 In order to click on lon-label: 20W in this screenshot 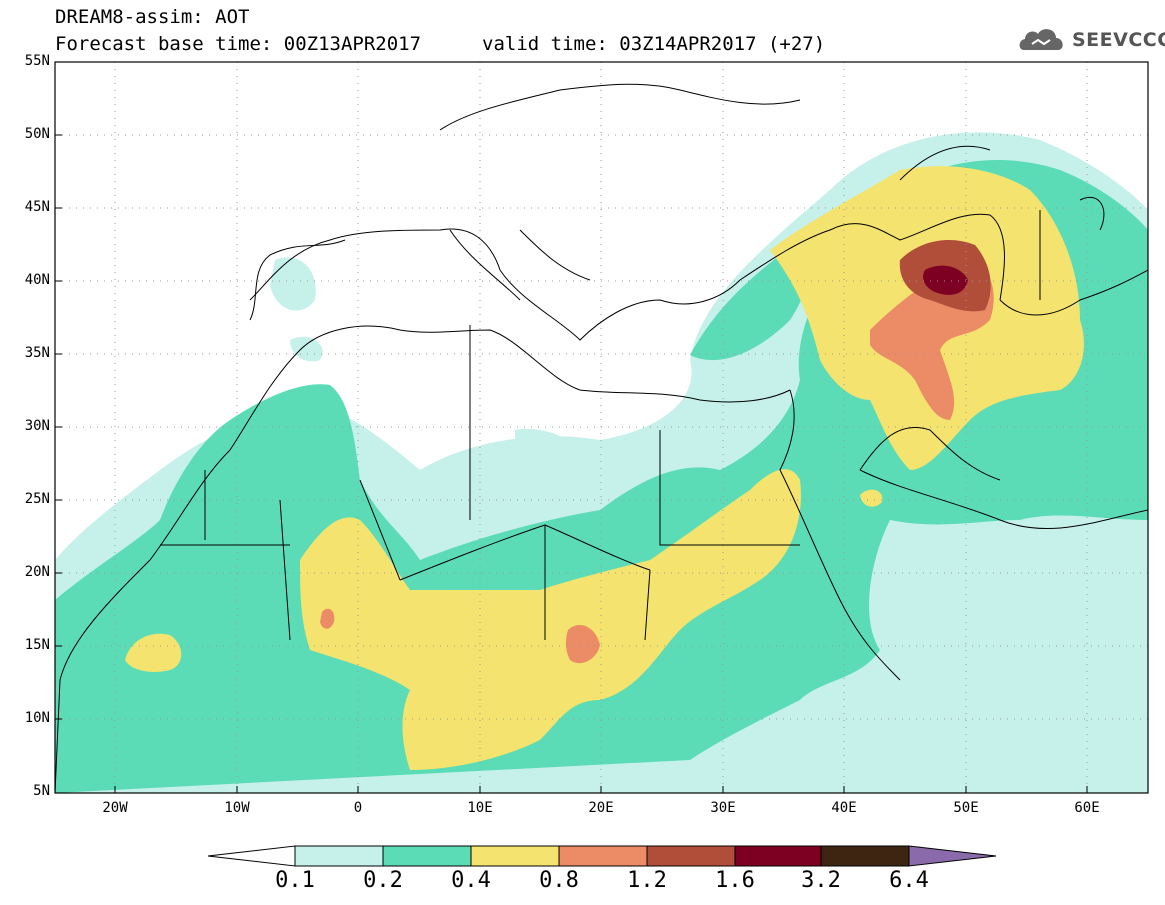, I will do `click(115, 808)`.